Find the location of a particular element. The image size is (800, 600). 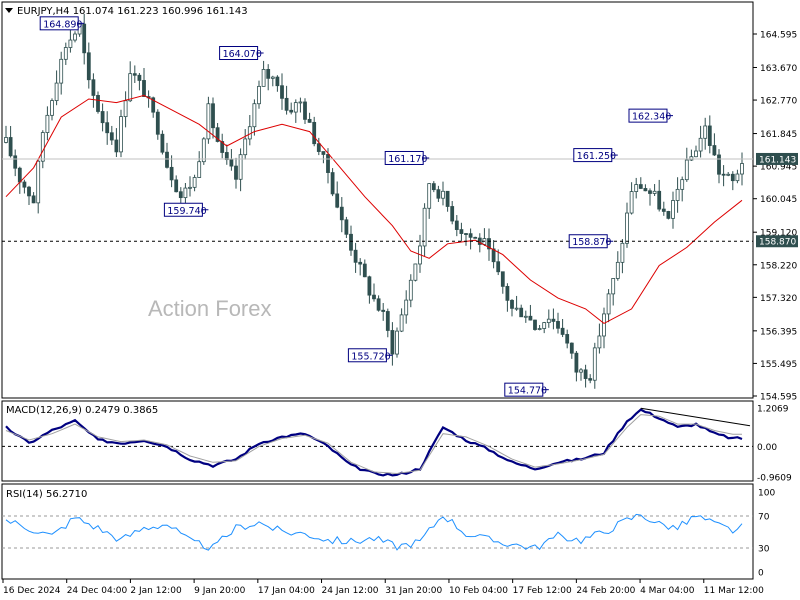

macd-trendline is located at coordinates (695, 417).